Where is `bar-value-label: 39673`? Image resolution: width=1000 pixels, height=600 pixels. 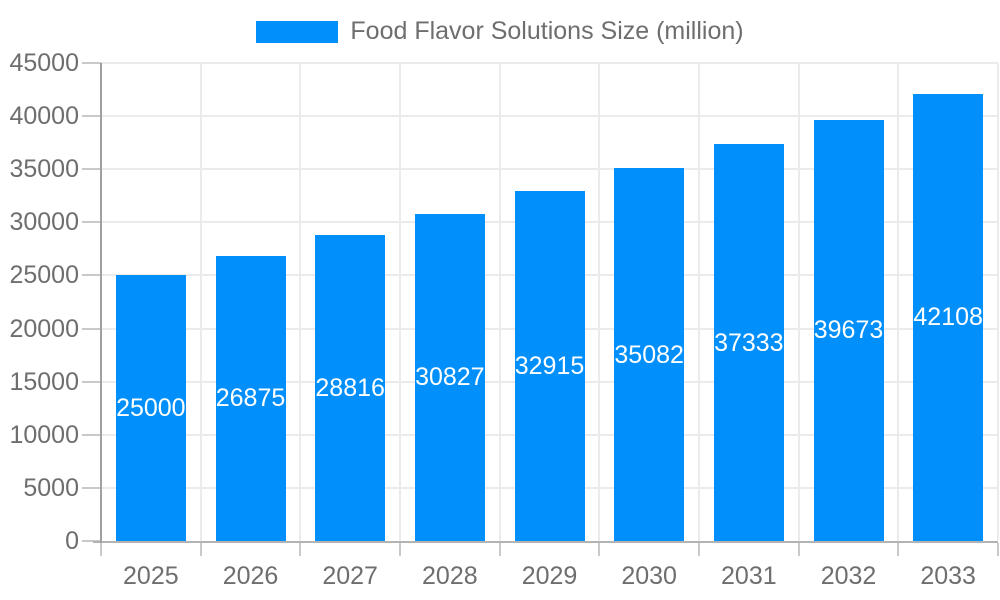
bar-value-label: 39673 is located at coordinates (848, 330).